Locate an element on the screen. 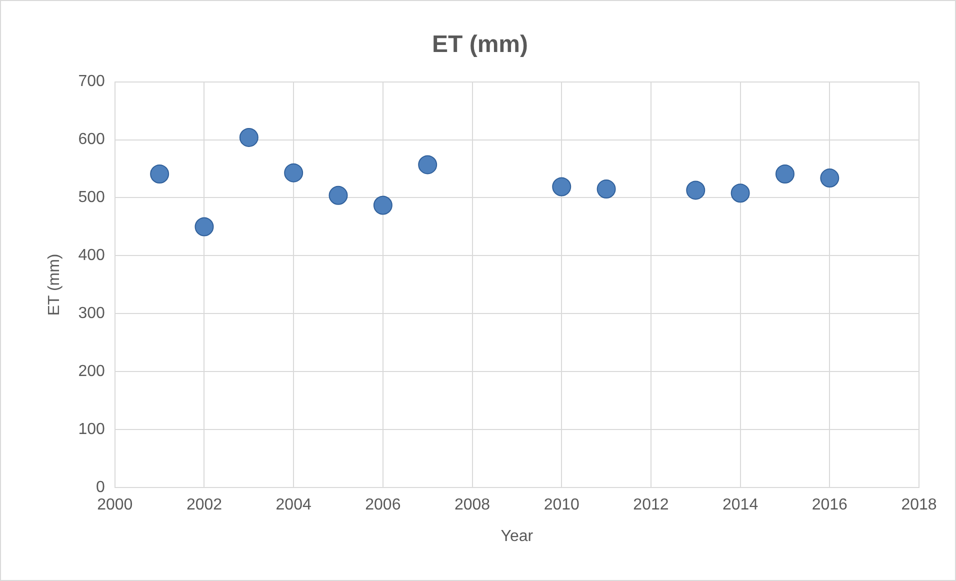 The height and width of the screenshot is (581, 956). x-axis-title: Year is located at coordinates (517, 536).